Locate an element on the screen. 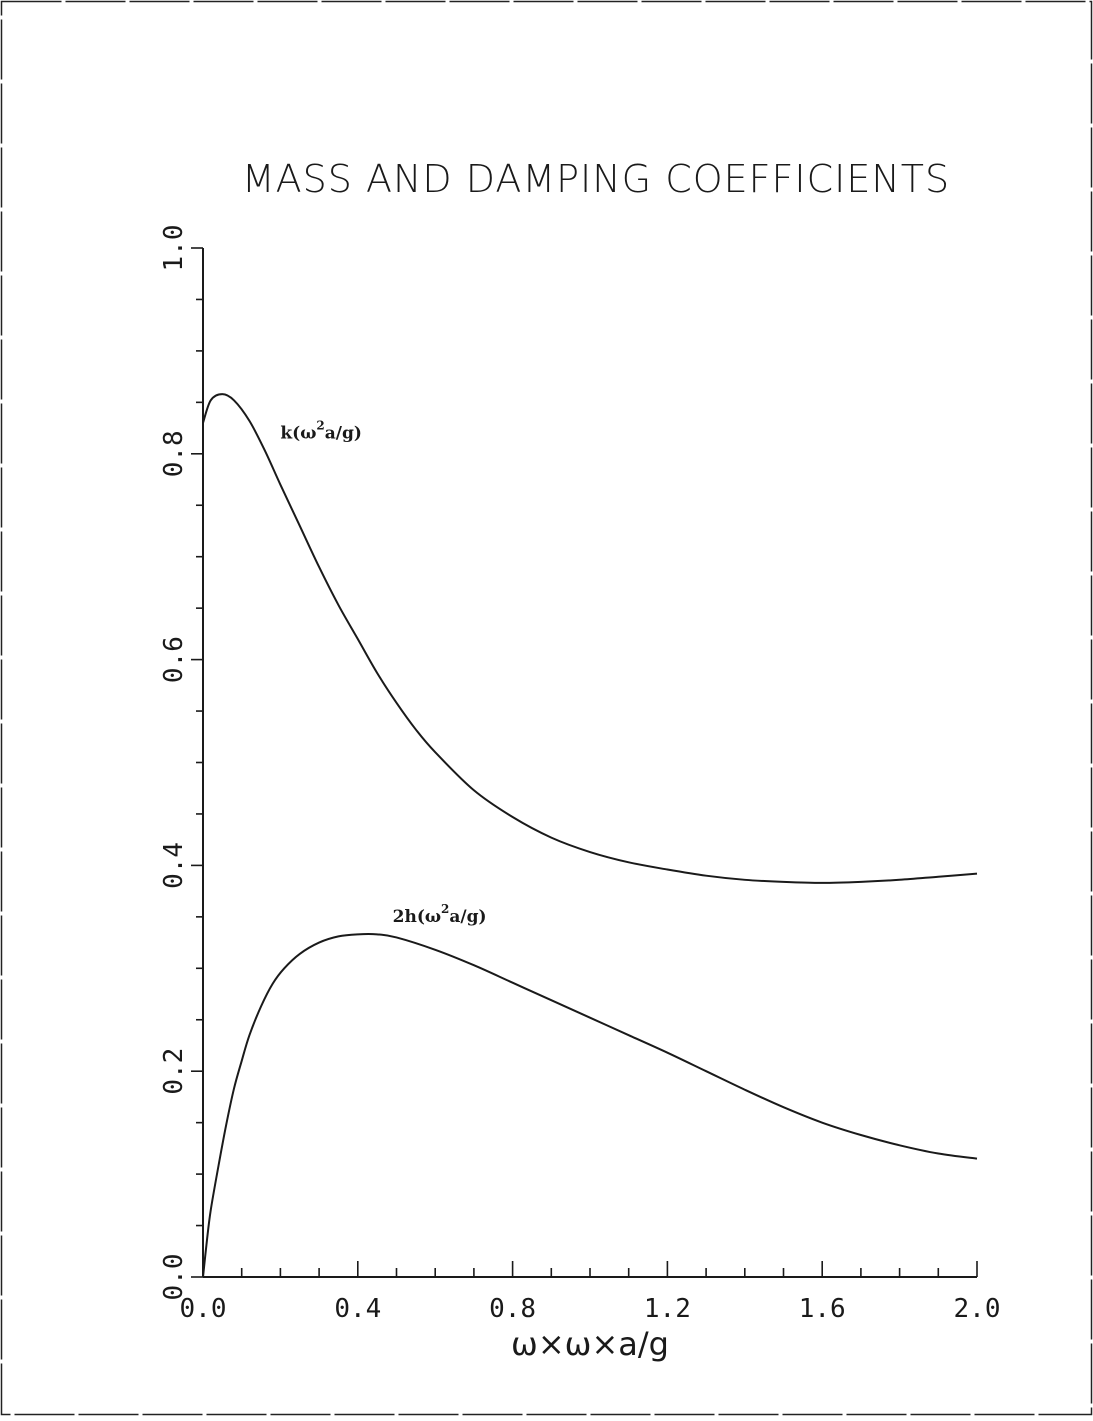  y-tick-label: 1.0 is located at coordinates (174, 248).